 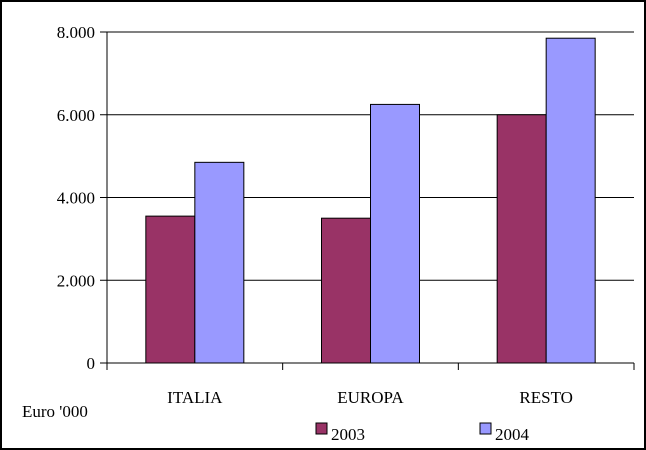 I want to click on legend-swatch-2004, so click(x=485, y=428).